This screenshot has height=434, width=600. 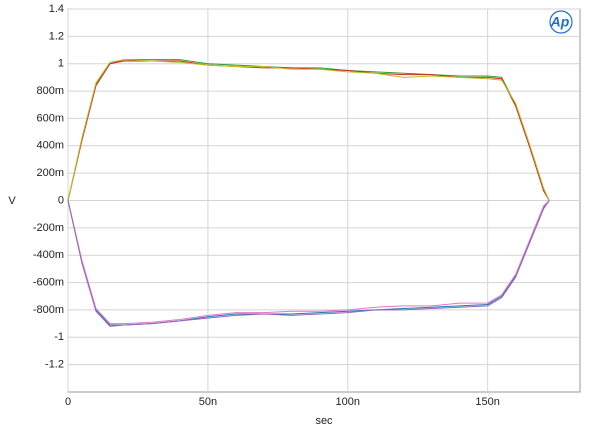 I want to click on logo: Ap, so click(x=560, y=22).